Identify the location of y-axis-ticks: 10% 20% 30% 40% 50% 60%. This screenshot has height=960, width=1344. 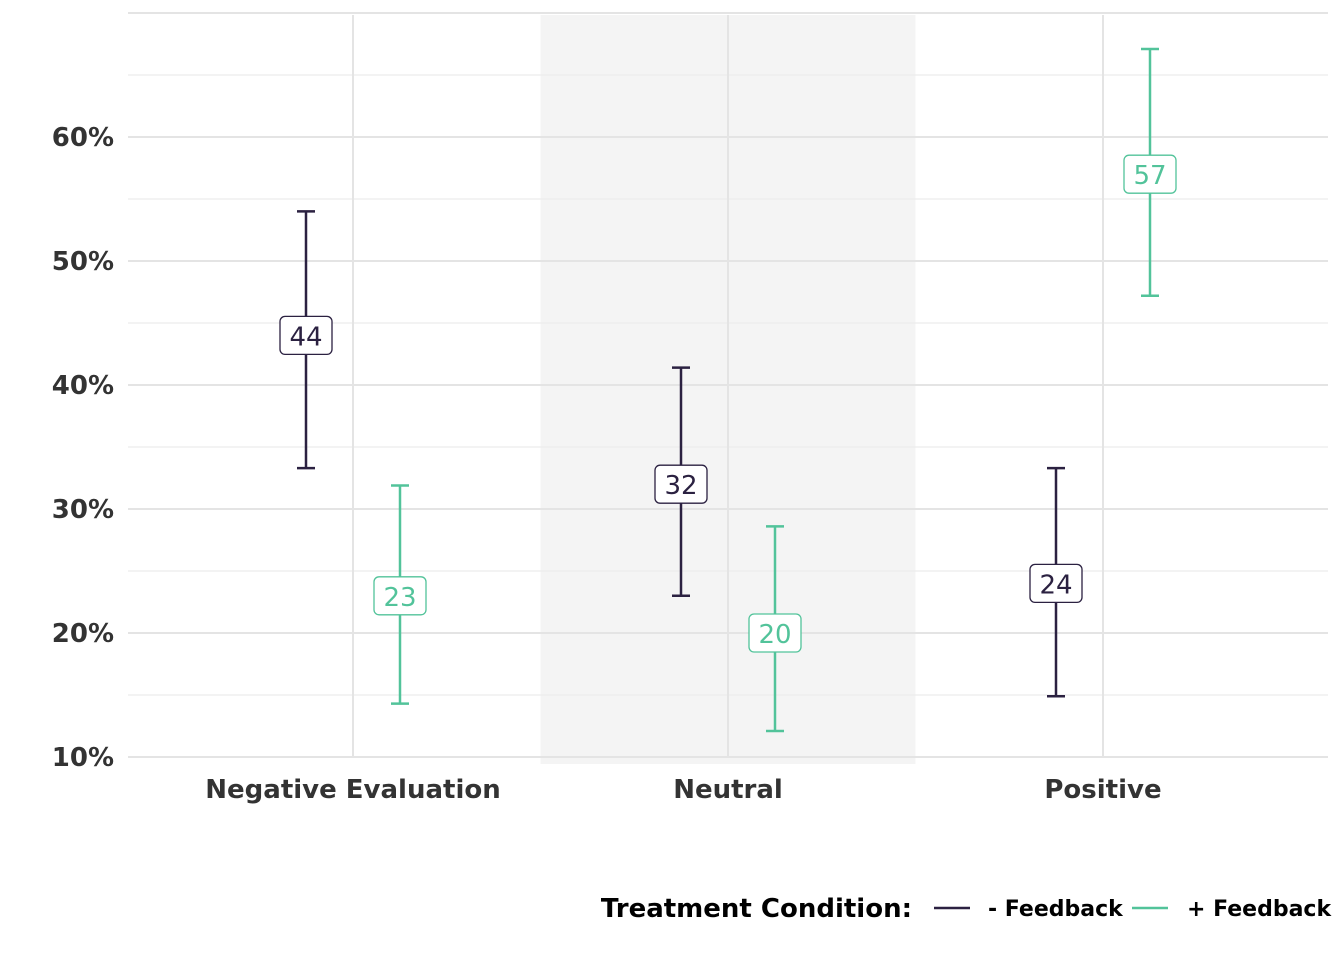
(83, 448).